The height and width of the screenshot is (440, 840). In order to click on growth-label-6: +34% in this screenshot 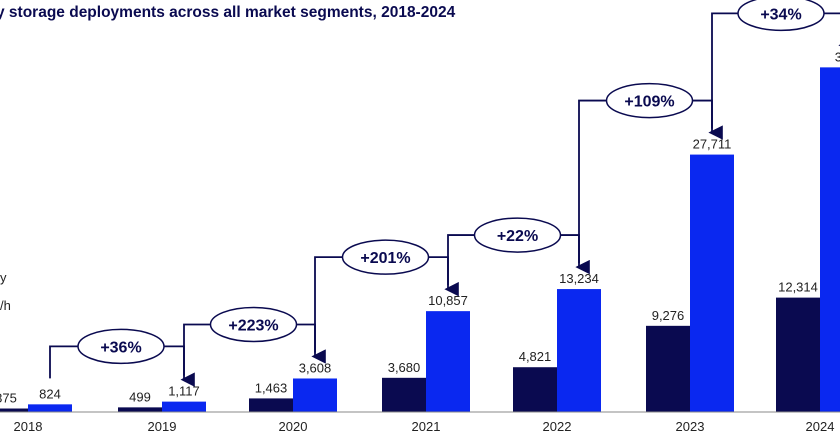, I will do `click(780, 14)`.